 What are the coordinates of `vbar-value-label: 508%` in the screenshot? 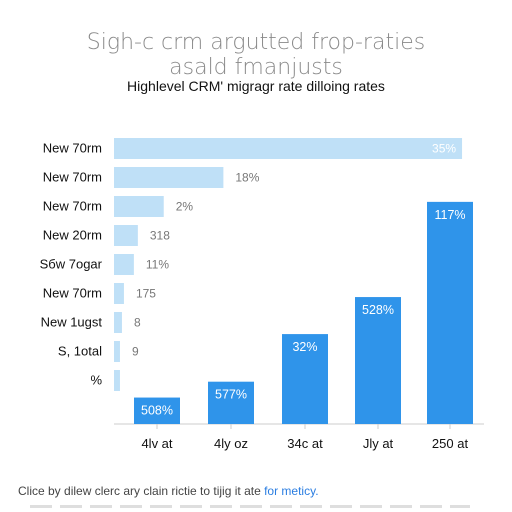 It's located at (157, 411).